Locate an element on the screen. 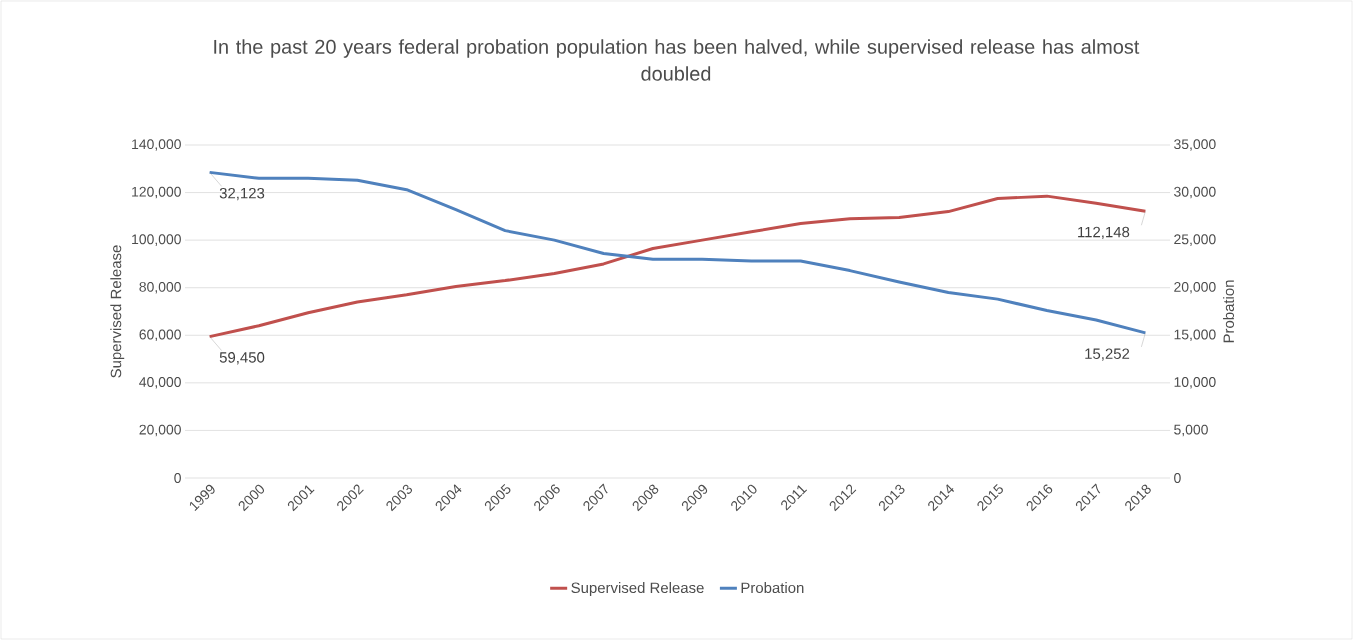 The image size is (1353, 640). y-tick-label: 60,000 is located at coordinates (160, 335).